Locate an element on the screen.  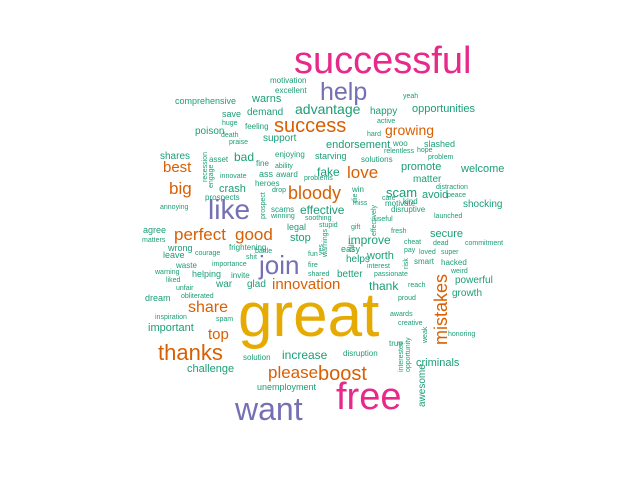
word-awards: awards is located at coordinates (401, 314).